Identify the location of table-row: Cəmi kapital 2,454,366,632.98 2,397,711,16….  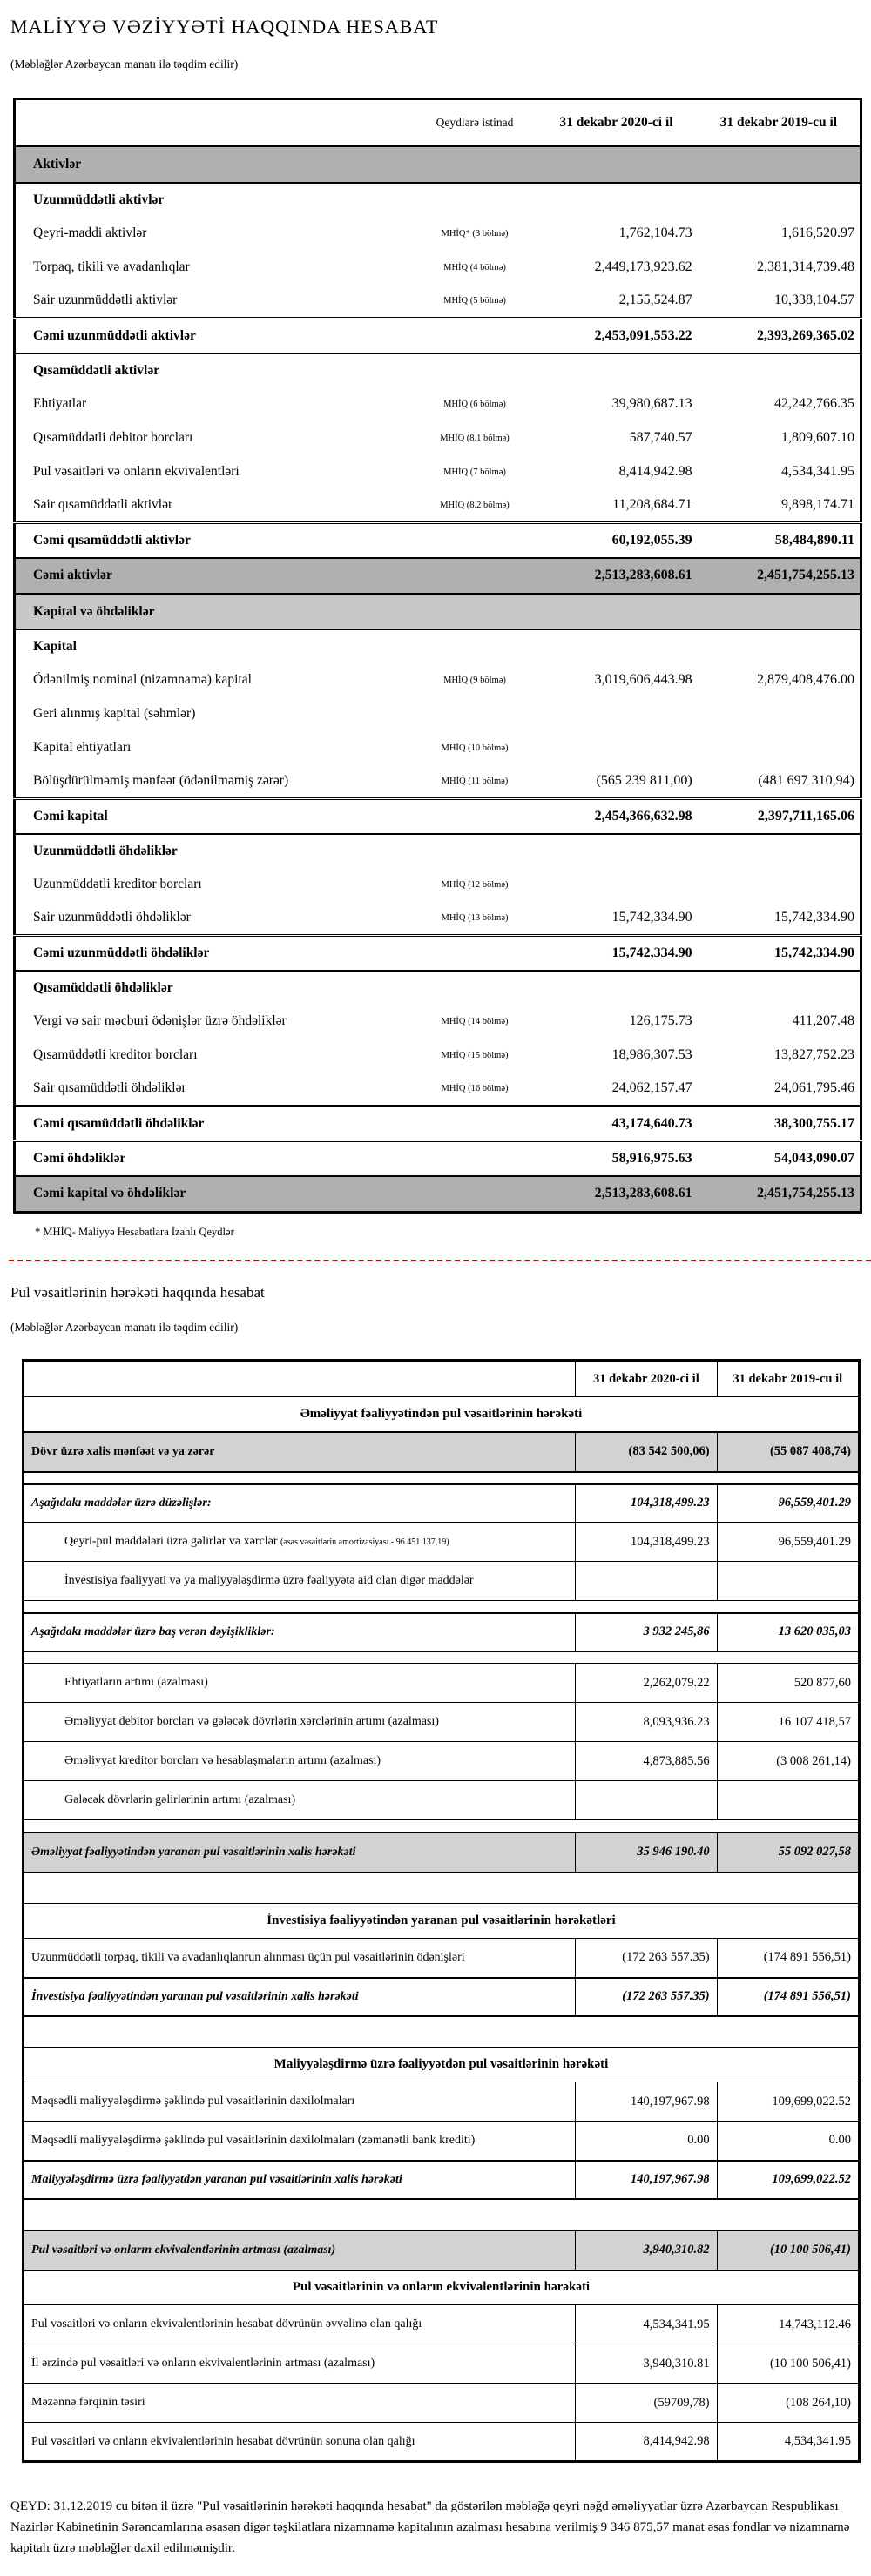
(437, 816).